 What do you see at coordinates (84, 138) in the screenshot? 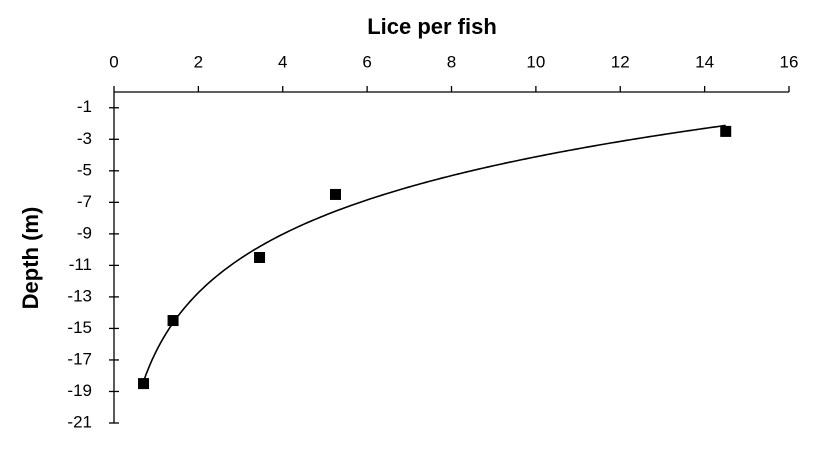
I see `y-tick-label: -3` at bounding box center [84, 138].